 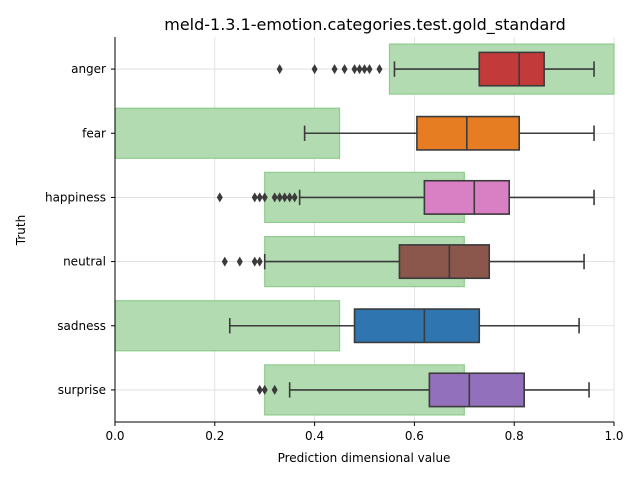 I want to click on y-tick-label-fear: fear, so click(x=94, y=133).